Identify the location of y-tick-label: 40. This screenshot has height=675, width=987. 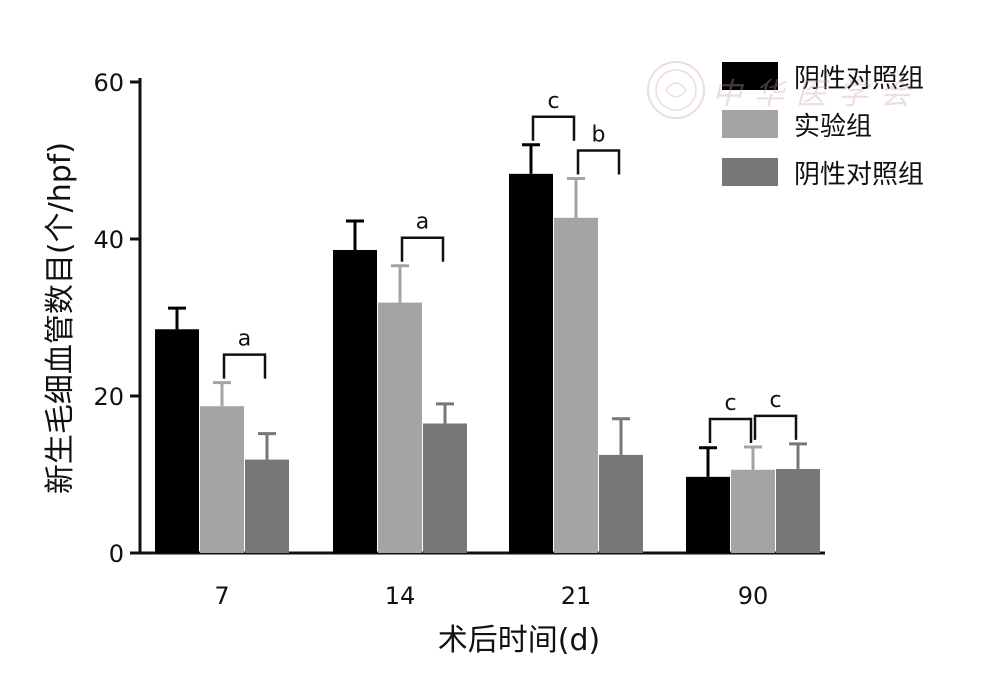
(108, 240).